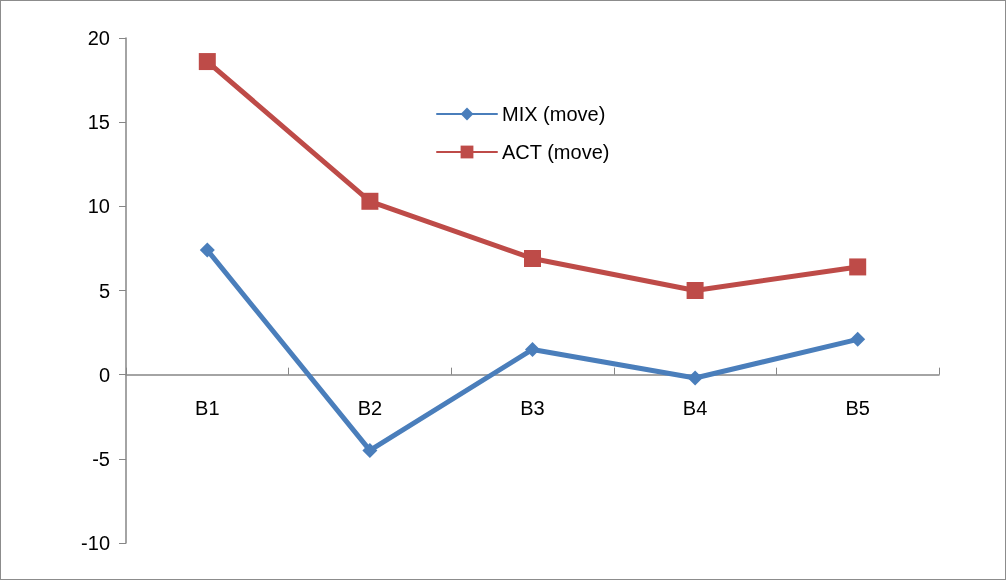 This screenshot has height=580, width=1006. Describe the element at coordinates (556, 152) in the screenshot. I see `legend-label: ACT (move)` at that location.